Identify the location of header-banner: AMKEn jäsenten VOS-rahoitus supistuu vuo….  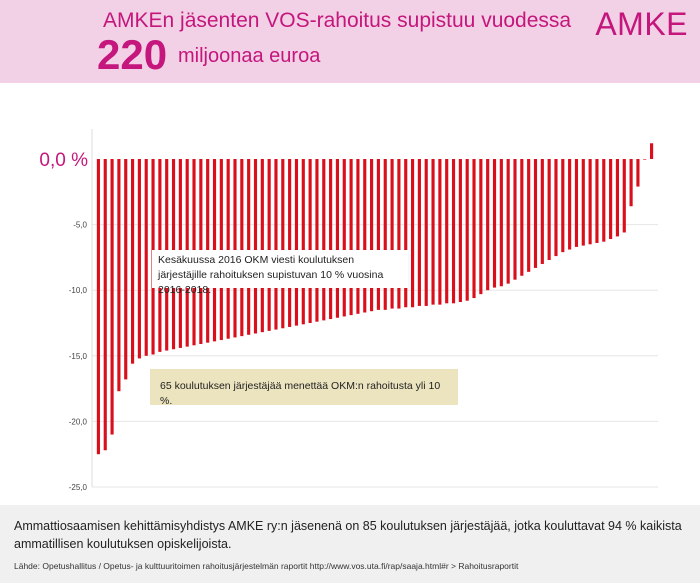
(350, 41).